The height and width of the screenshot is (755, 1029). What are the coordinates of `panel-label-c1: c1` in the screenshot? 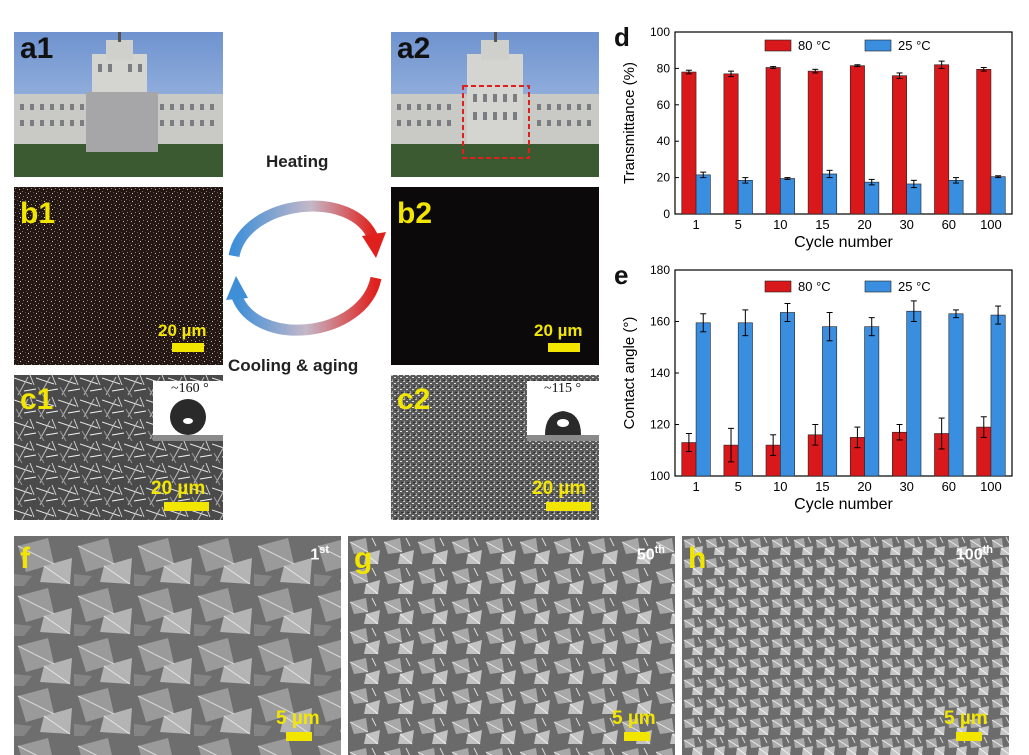 It's located at (37, 399).